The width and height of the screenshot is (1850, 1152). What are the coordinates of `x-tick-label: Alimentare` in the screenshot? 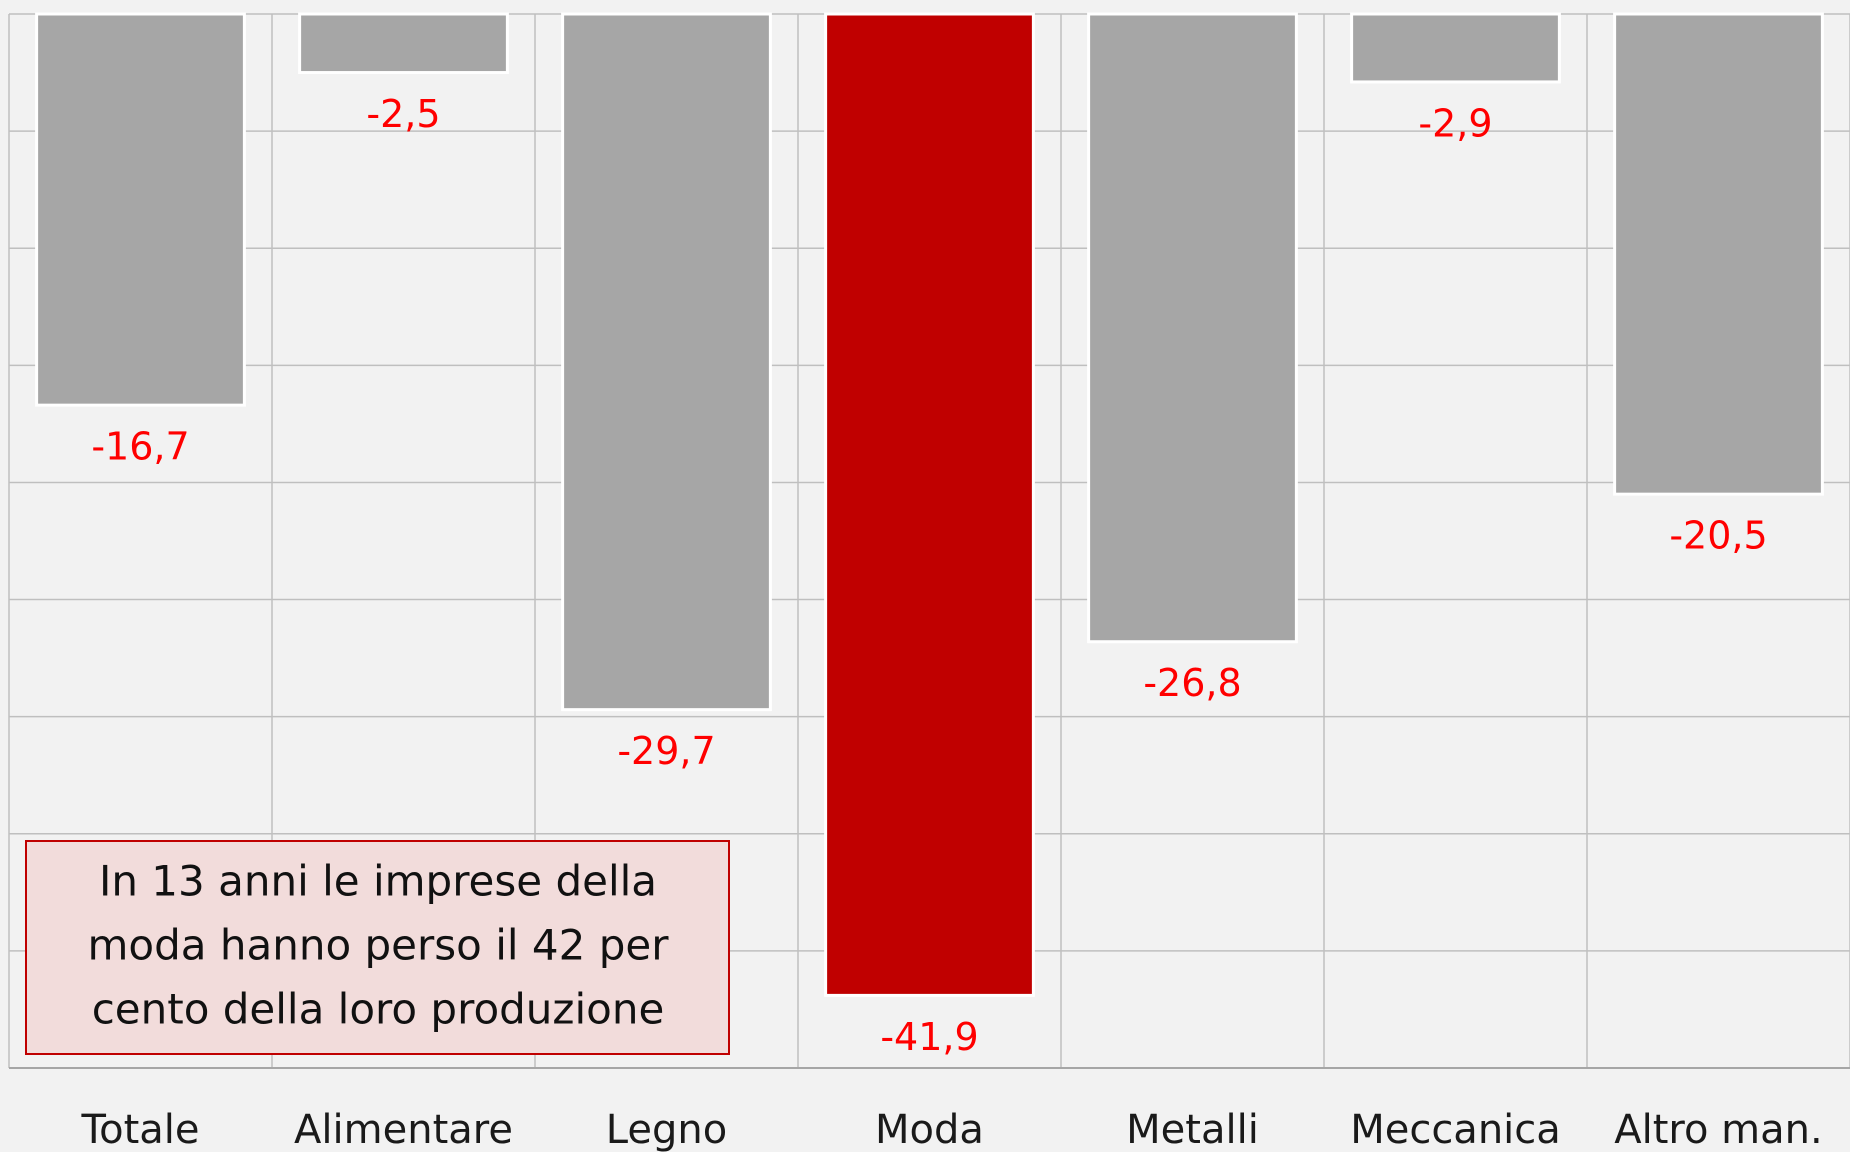 It's located at (403, 1129).